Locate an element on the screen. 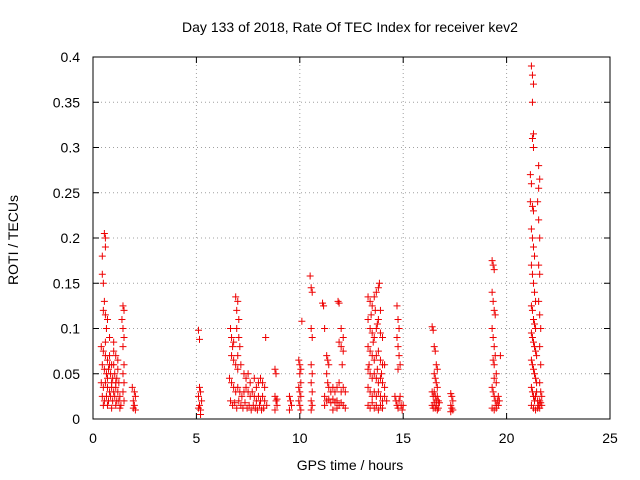 This screenshot has width=640, height=480. x-tick-label: 0 is located at coordinates (93, 438).